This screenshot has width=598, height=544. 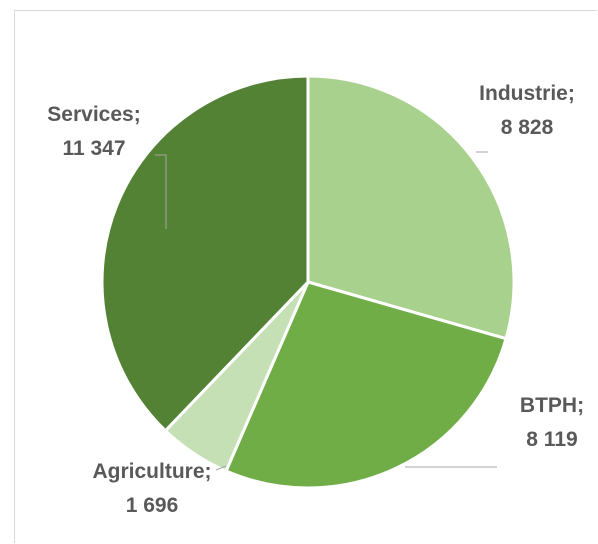 I want to click on leader-line-agriculture, so click(x=221, y=468).